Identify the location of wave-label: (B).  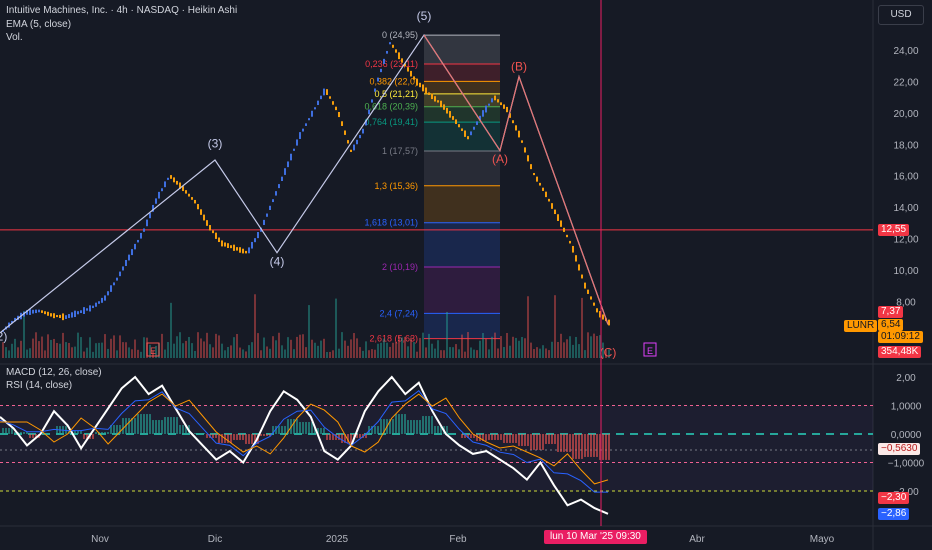
(519, 66).